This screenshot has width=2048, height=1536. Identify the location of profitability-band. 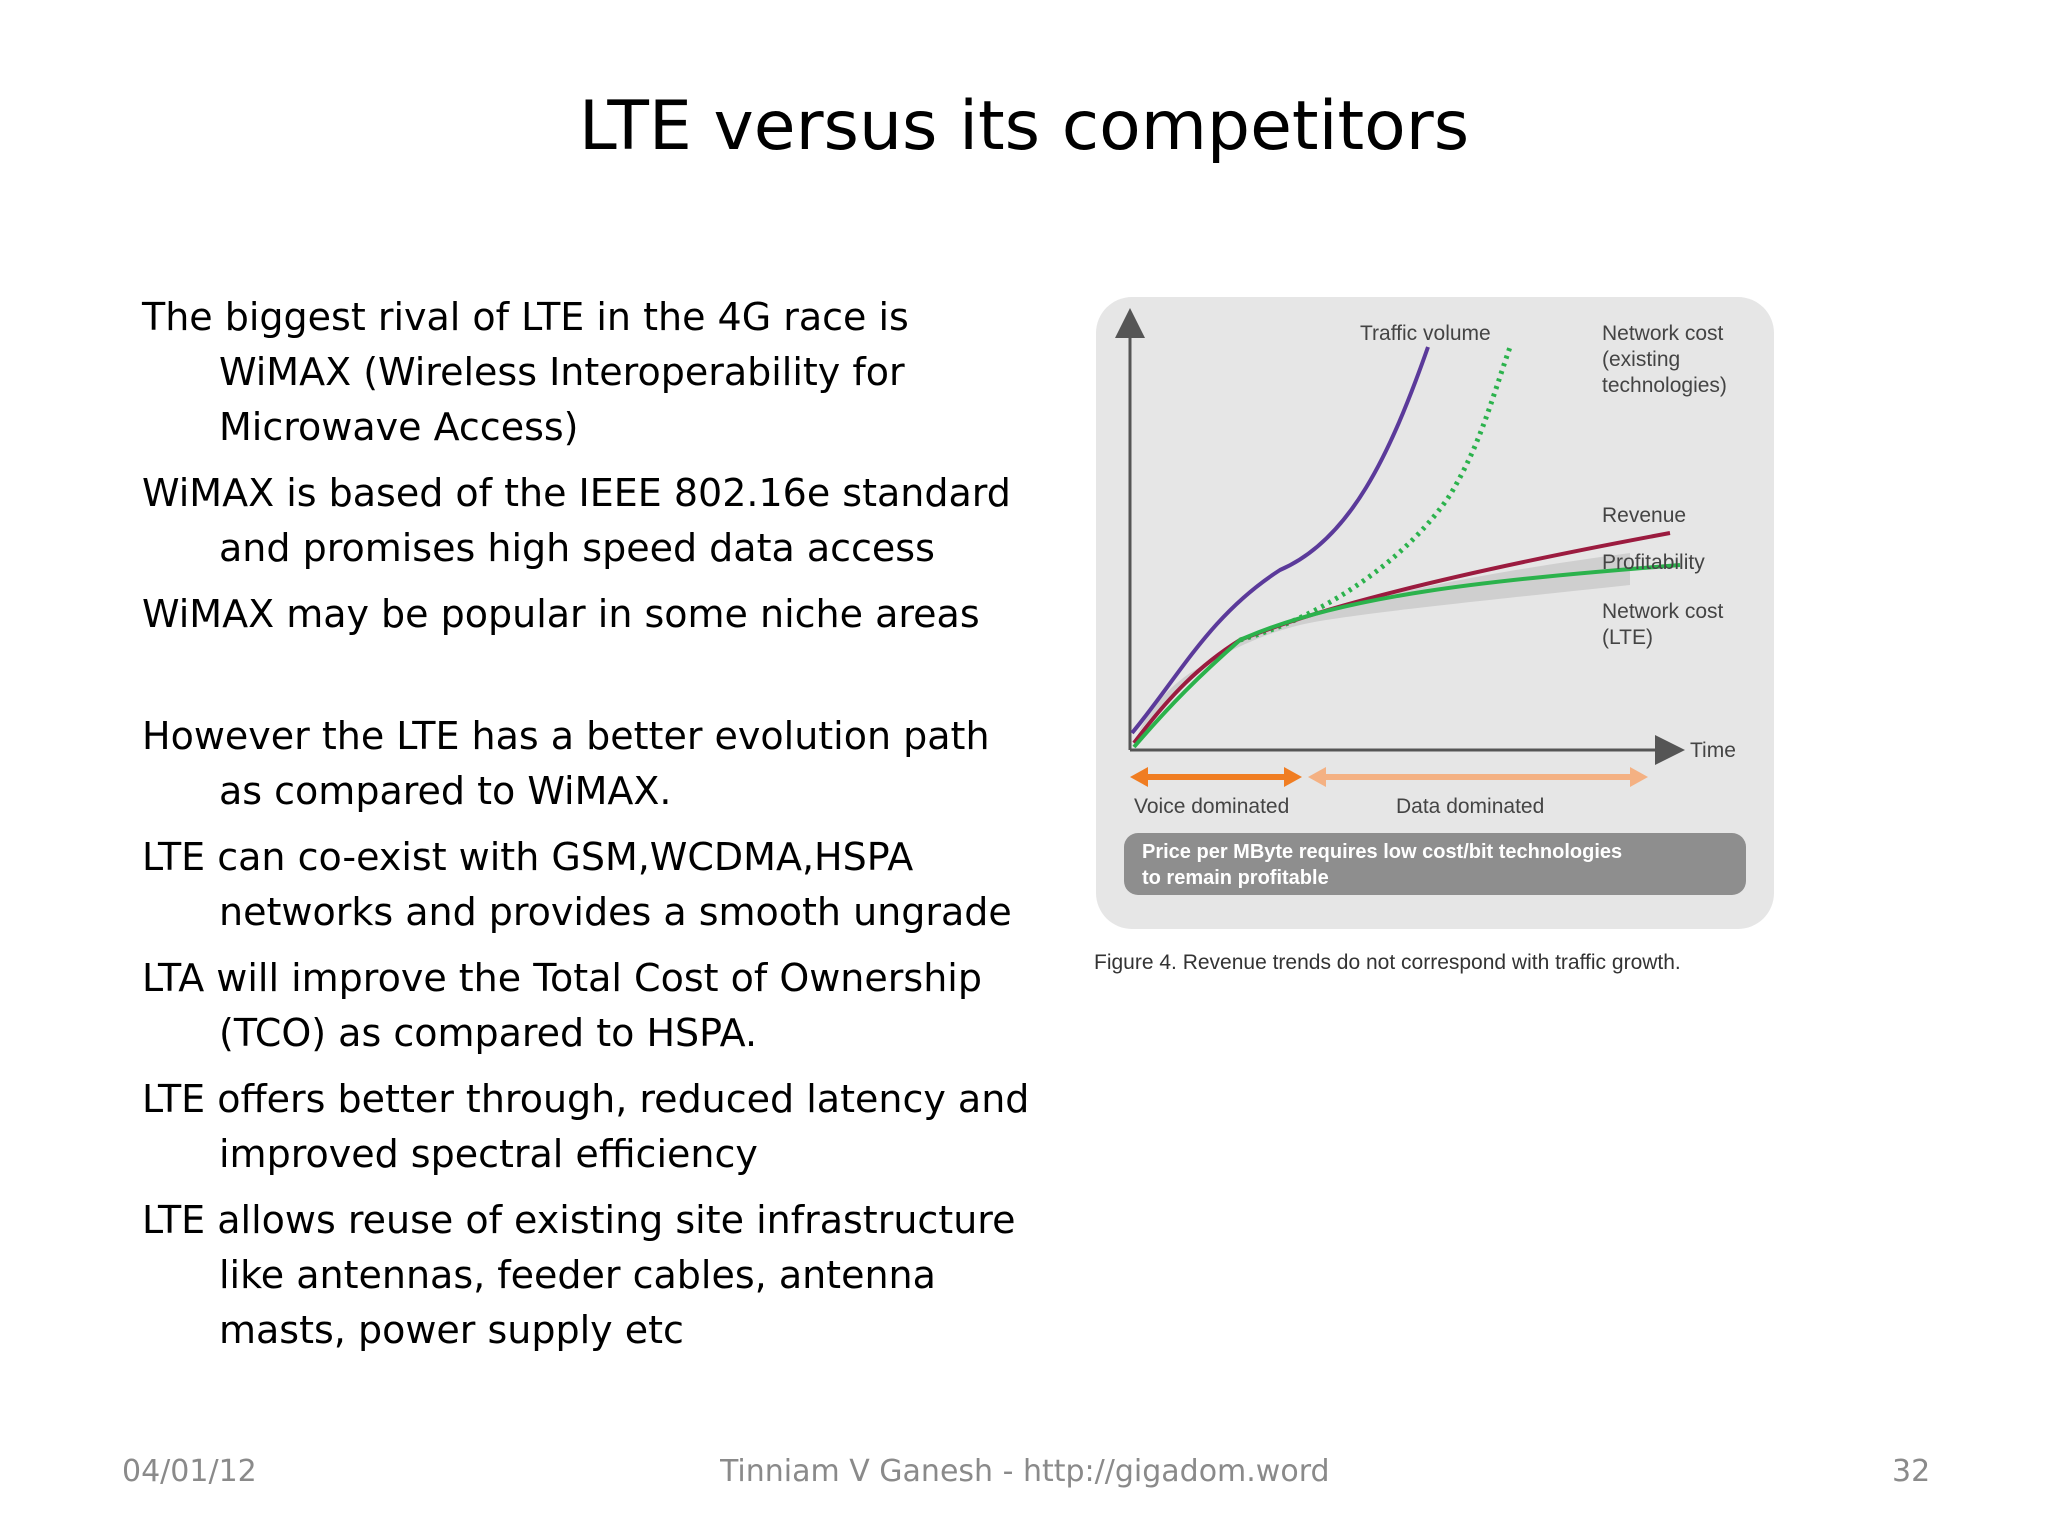
(1384, 643).